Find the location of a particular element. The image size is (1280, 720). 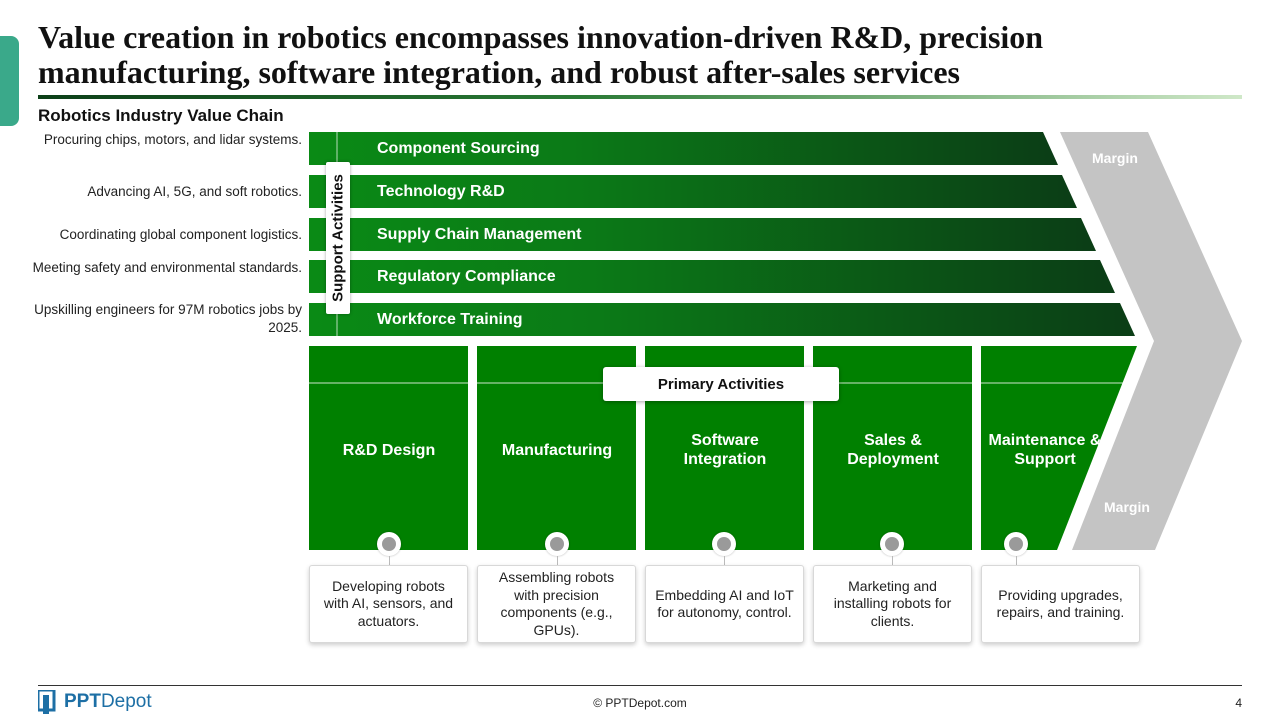

brand-logo: PPTDepot is located at coordinates (95, 702).